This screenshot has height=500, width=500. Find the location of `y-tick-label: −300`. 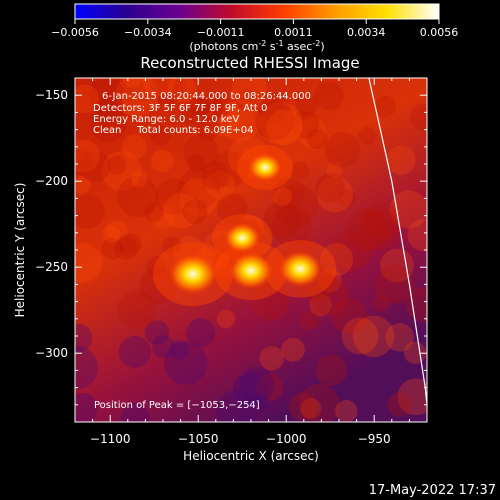

y-tick-label: −300 is located at coordinates (51, 353).